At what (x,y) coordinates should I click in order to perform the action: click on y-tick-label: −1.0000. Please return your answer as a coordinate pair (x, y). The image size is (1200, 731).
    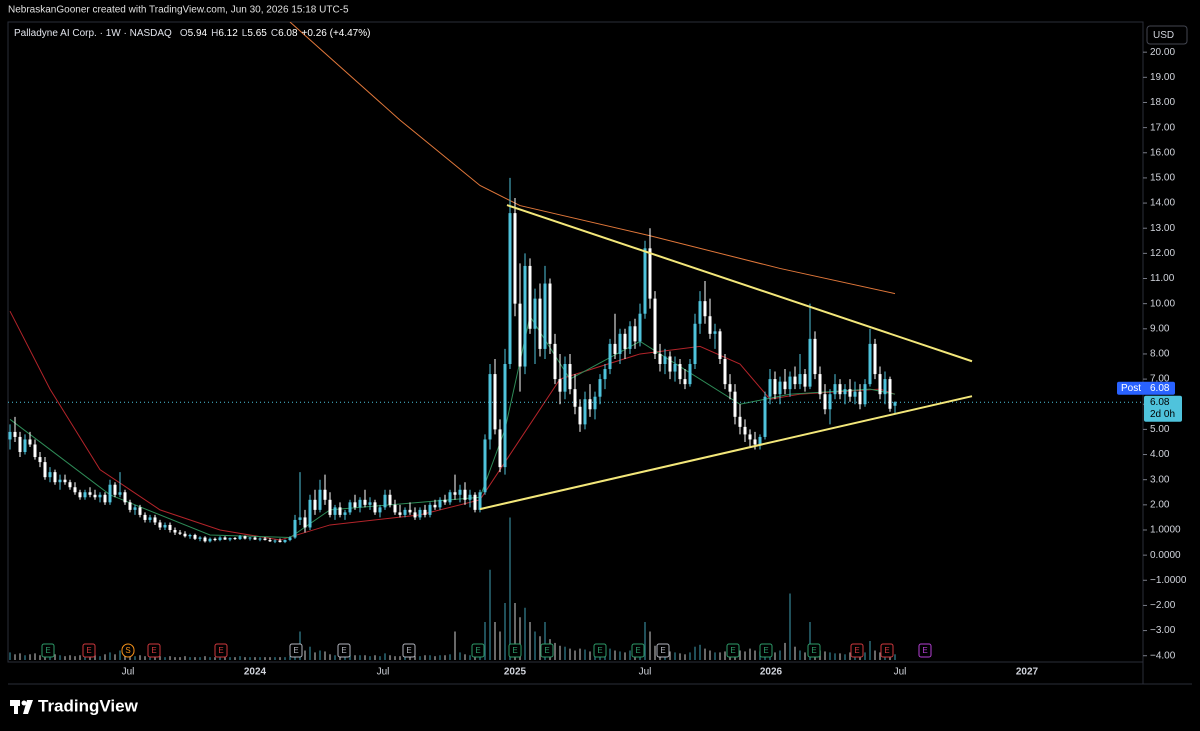
    Looking at the image, I should click on (1168, 580).